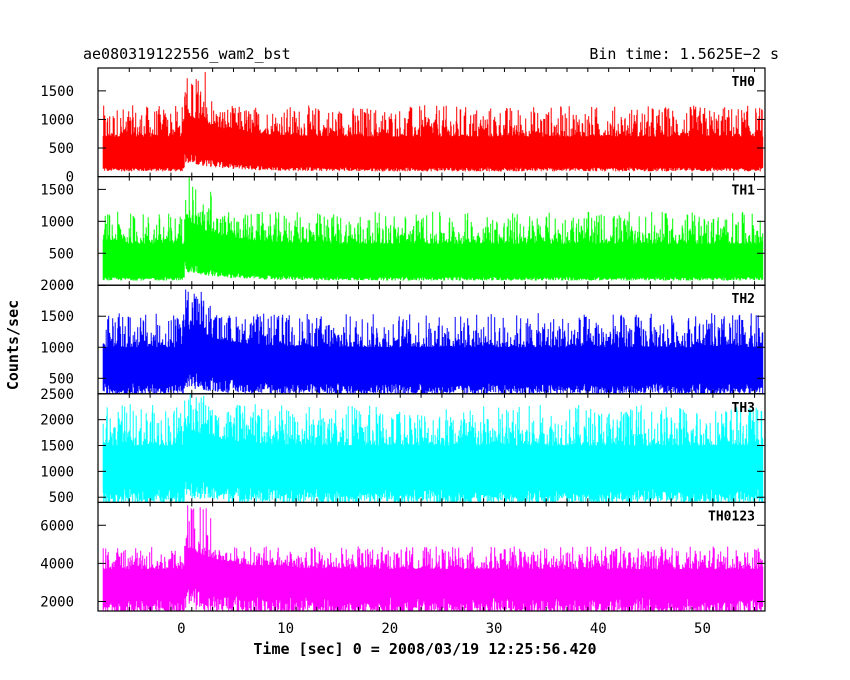 Image resolution: width=850 pixels, height=680 pixels. Describe the element at coordinates (744, 191) in the screenshot. I see `panel-label: TH1` at that location.